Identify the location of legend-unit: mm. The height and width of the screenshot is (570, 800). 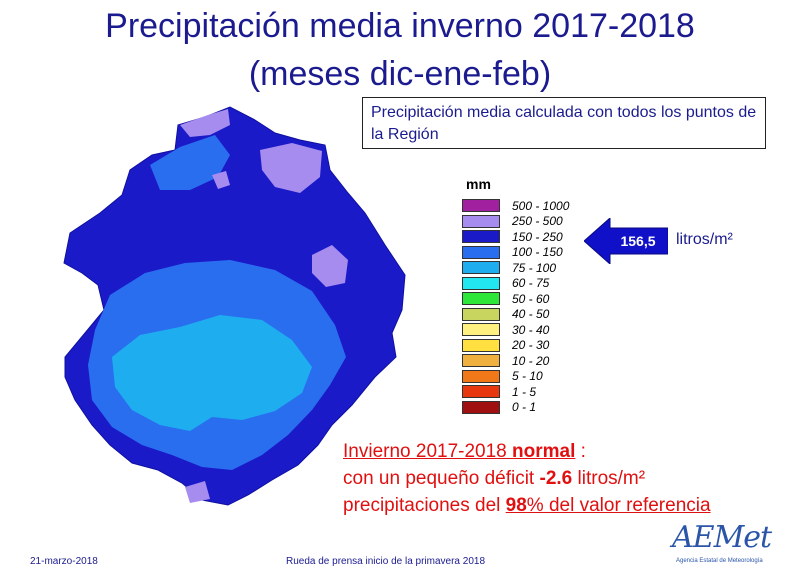
(478, 184).